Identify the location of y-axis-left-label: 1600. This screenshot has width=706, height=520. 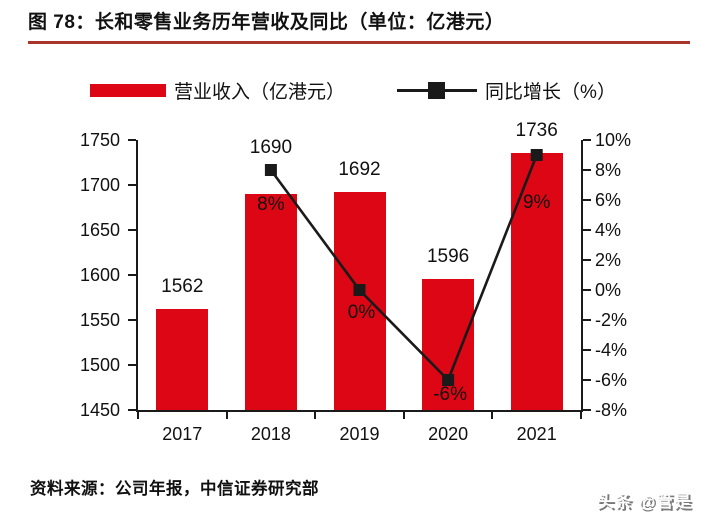
(99, 275).